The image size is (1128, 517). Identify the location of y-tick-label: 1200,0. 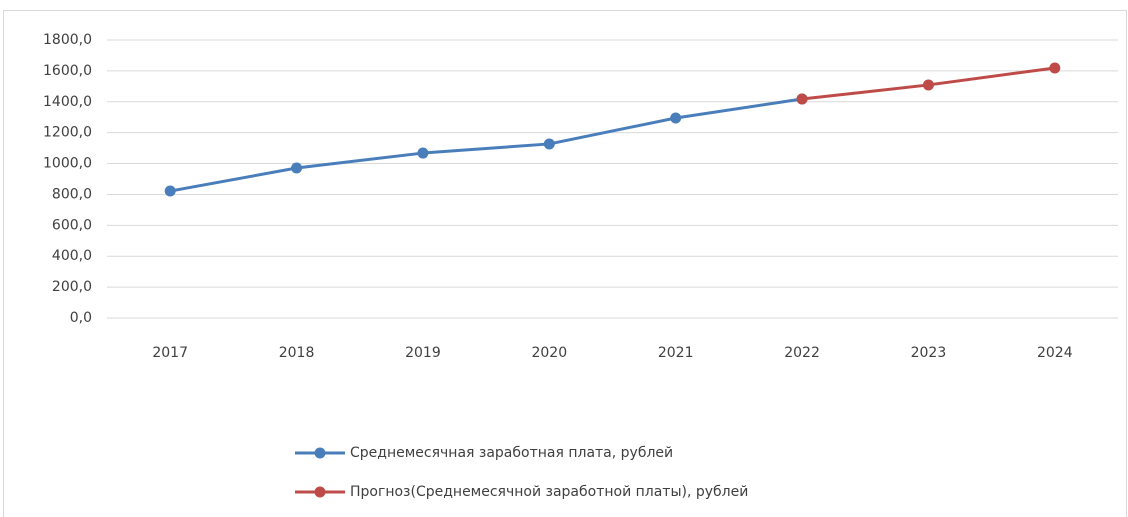
(67, 133).